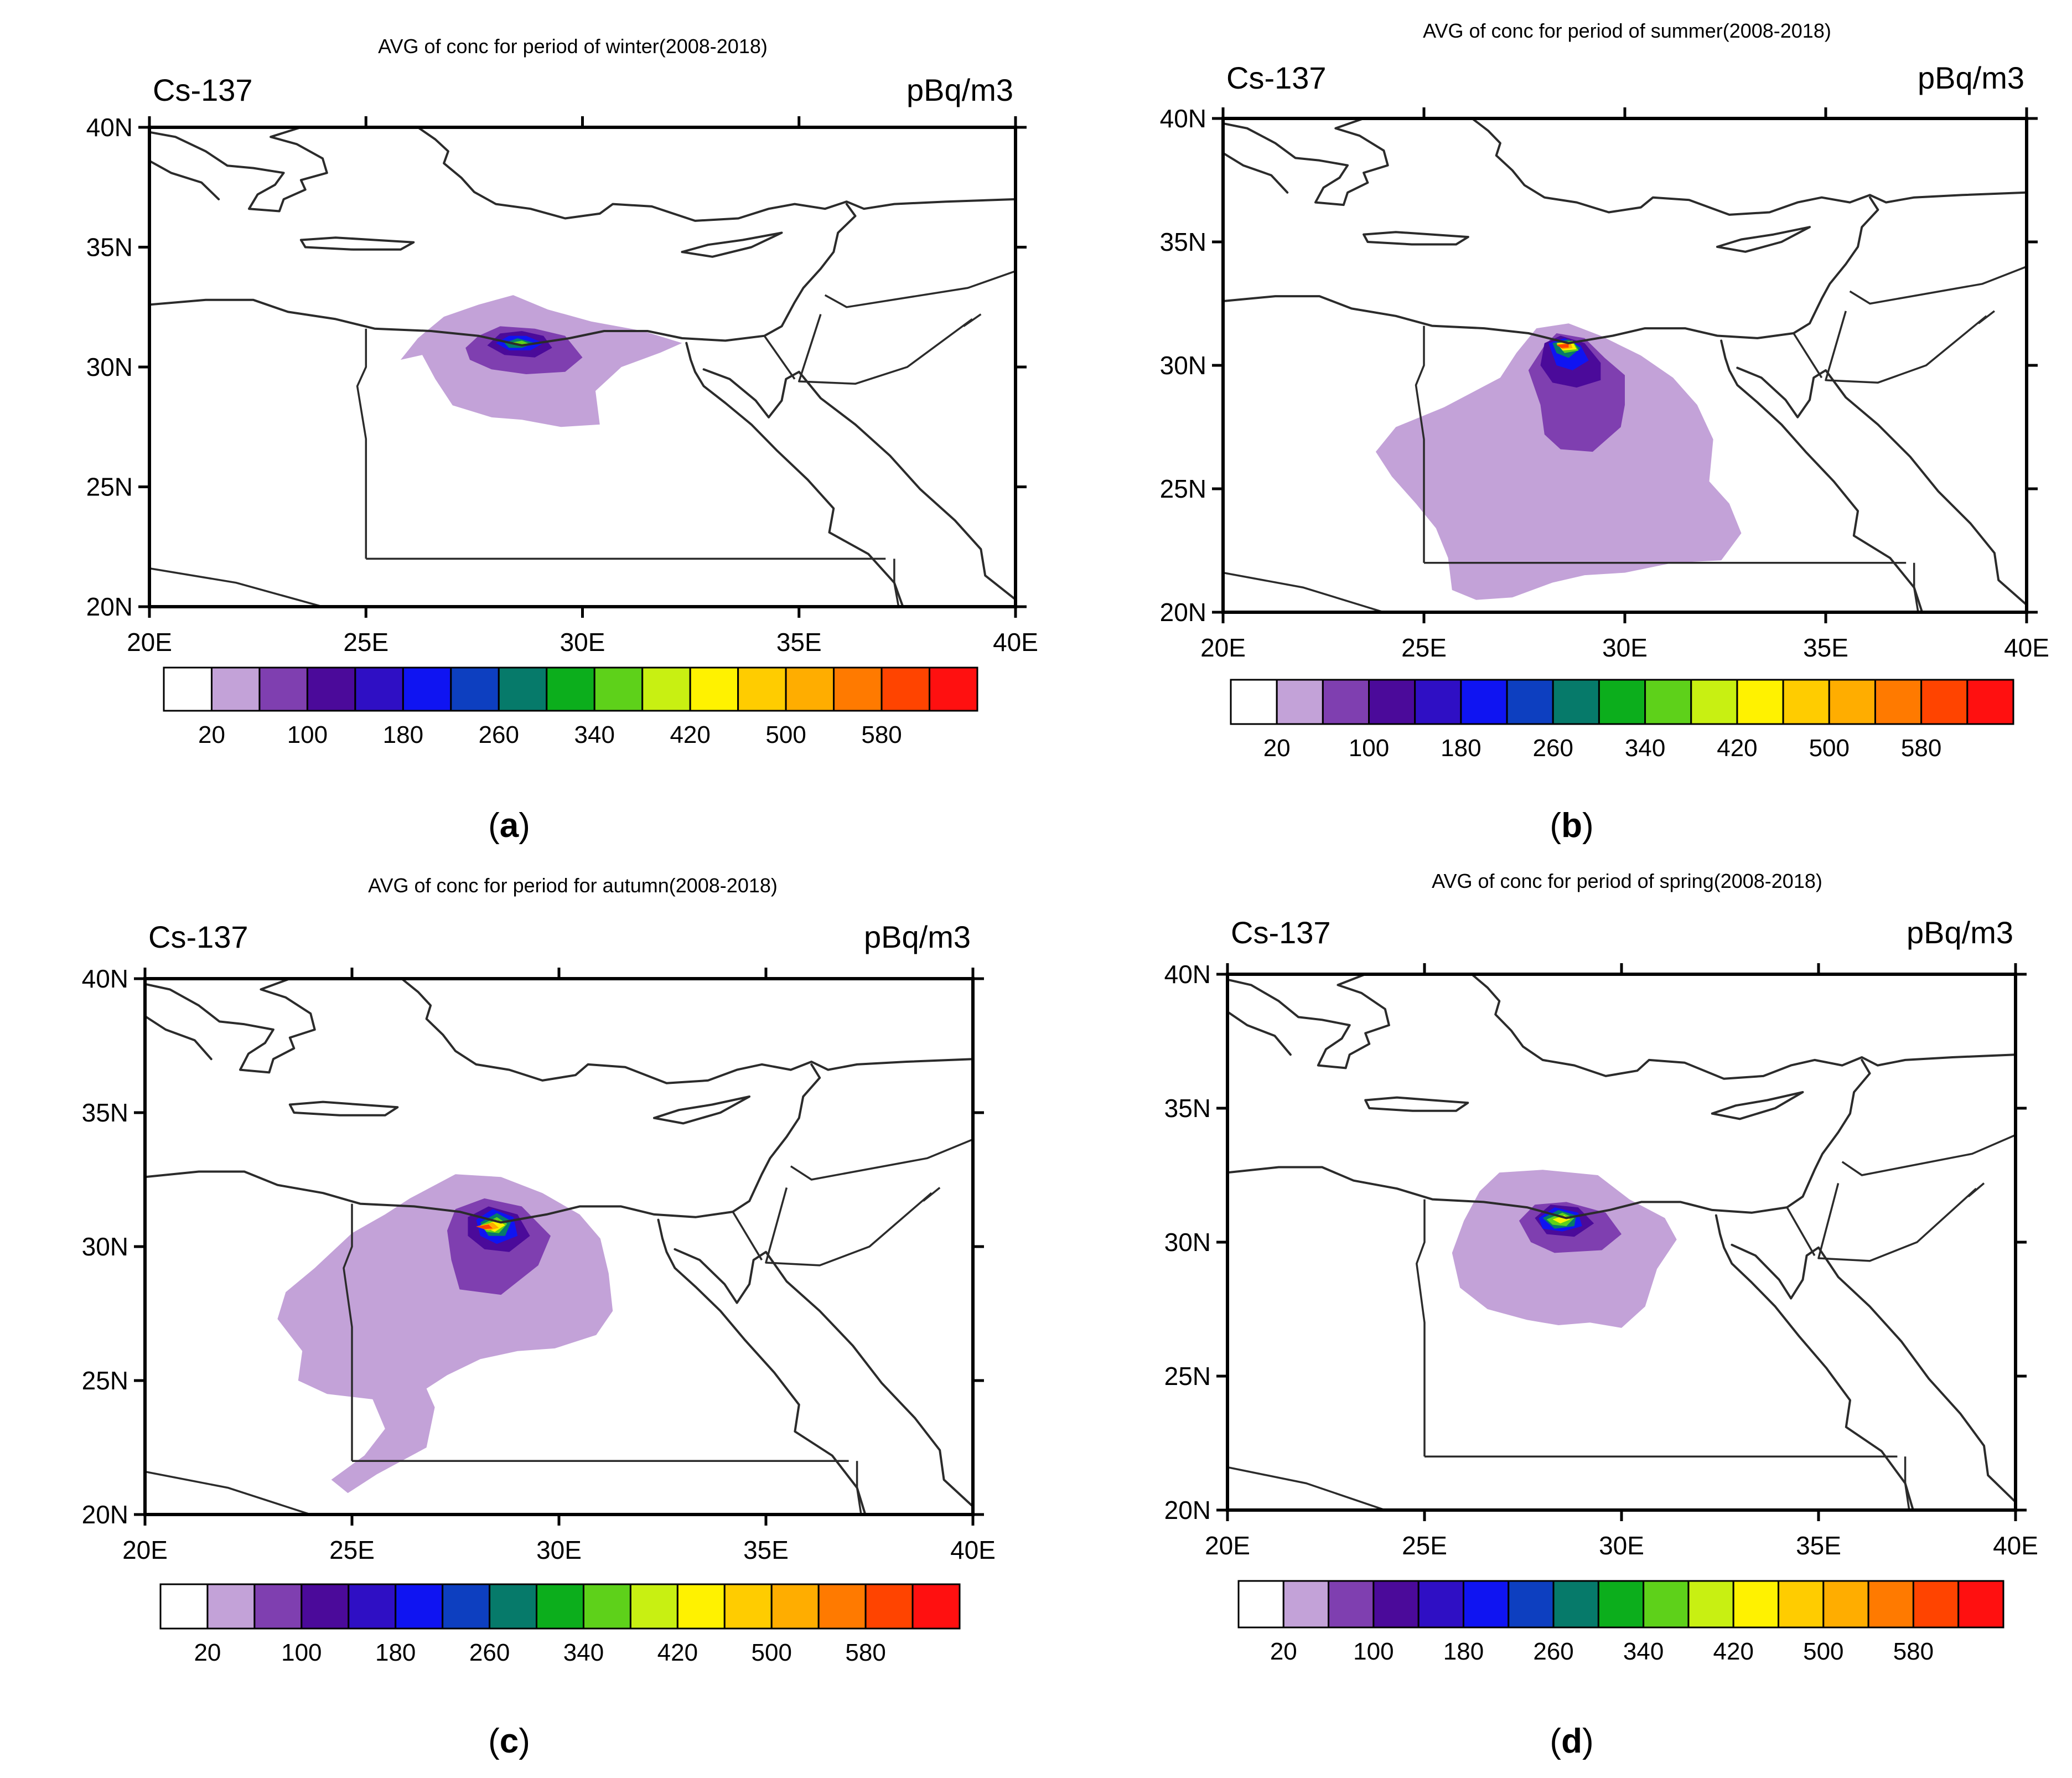  What do you see at coordinates (509, 826) in the screenshot?
I see `panel-caption: (a)` at bounding box center [509, 826].